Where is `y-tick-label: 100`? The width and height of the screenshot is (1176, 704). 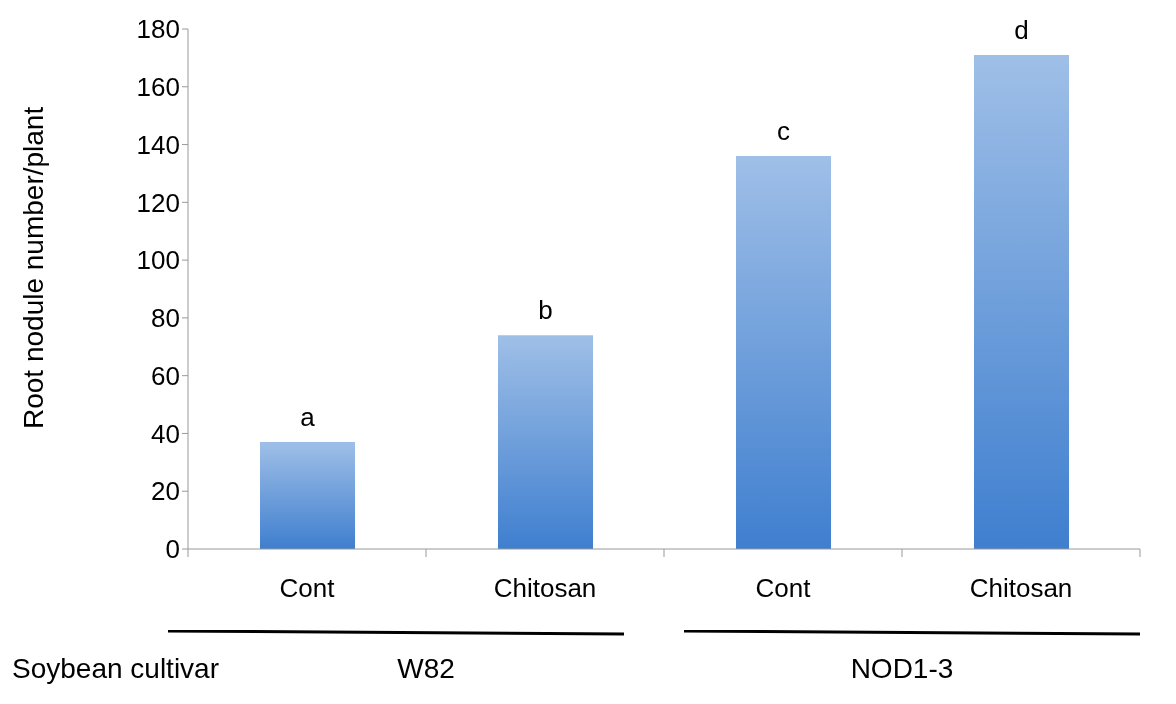 y-tick-label: 100 is located at coordinates (158, 260).